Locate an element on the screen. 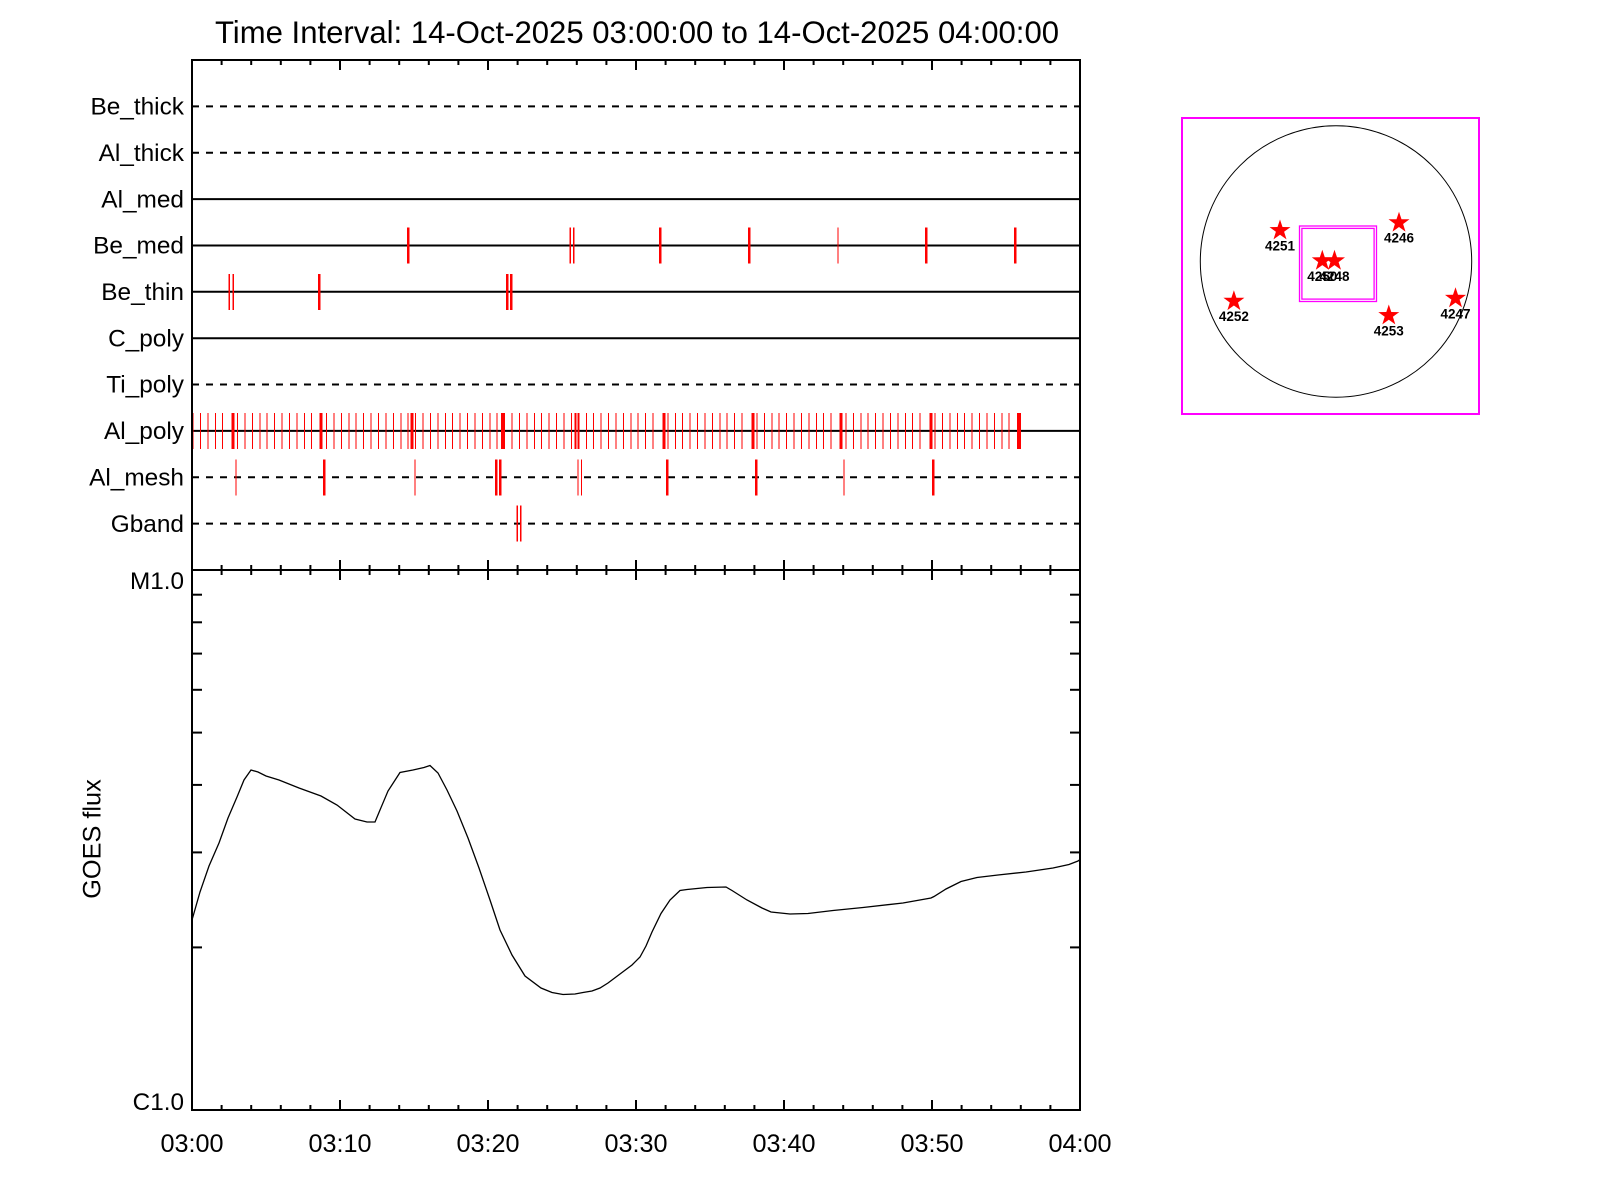 The width and height of the screenshot is (1600, 1200). svg-text: Be_thick is located at coordinates (137, 107).